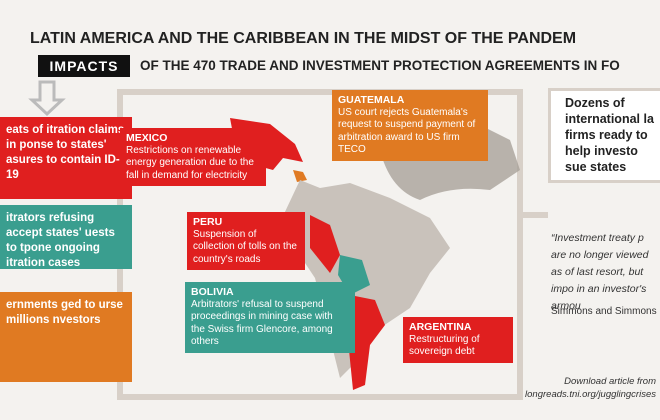 The width and height of the screenshot is (660, 420). Describe the element at coordinates (208, 222) in the screenshot. I see `callout-title: PERU` at that location.